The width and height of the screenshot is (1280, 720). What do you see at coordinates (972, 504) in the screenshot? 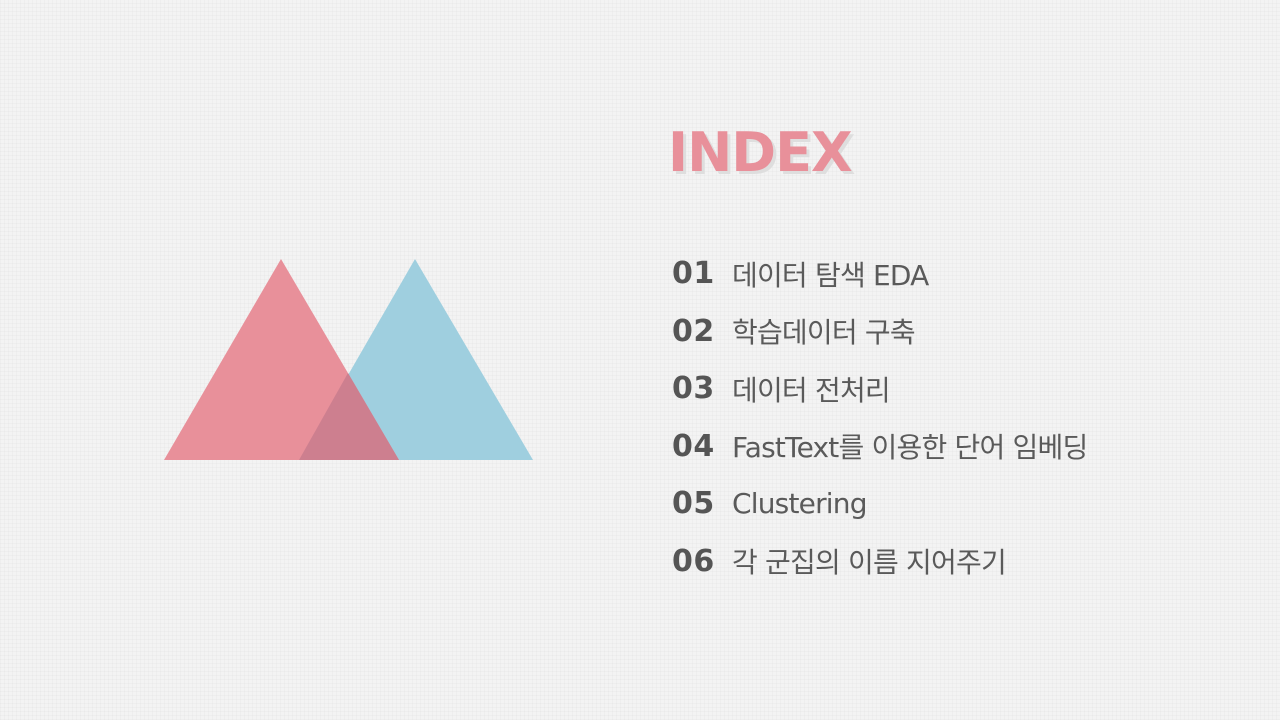
I see `toc-item-05: 05 Clustering` at bounding box center [972, 504].